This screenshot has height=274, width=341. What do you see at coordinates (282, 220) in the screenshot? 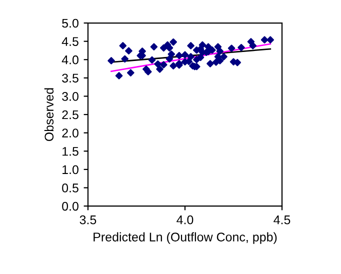
I see `x-tick-label: 4.5` at bounding box center [282, 220].